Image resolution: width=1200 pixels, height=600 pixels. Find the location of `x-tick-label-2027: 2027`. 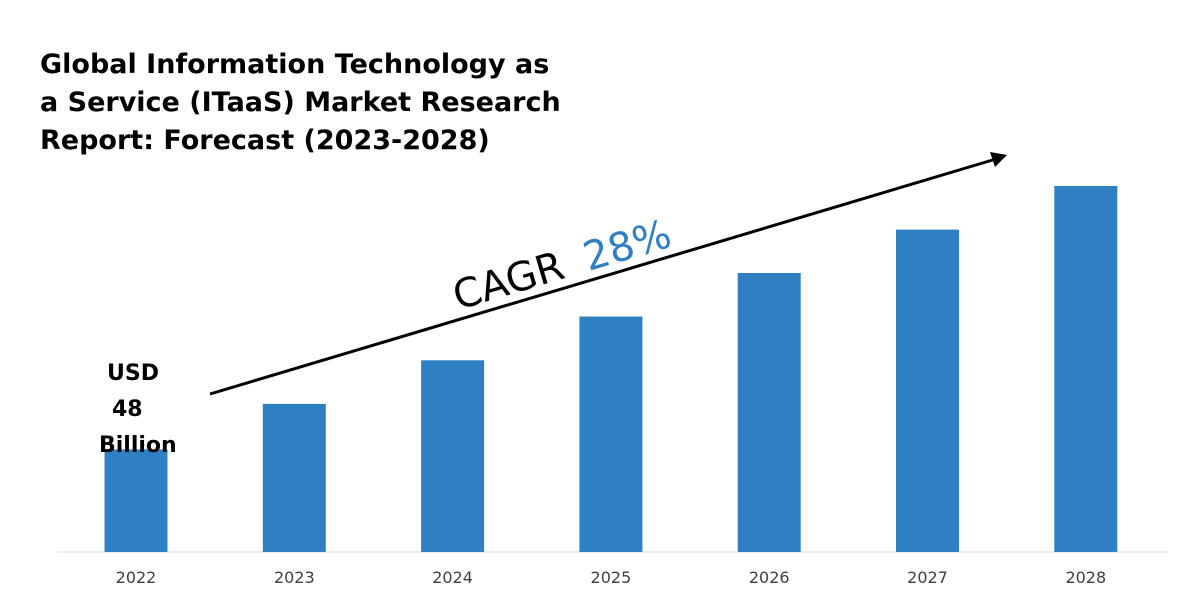

x-tick-label-2027: 2027 is located at coordinates (927, 577).